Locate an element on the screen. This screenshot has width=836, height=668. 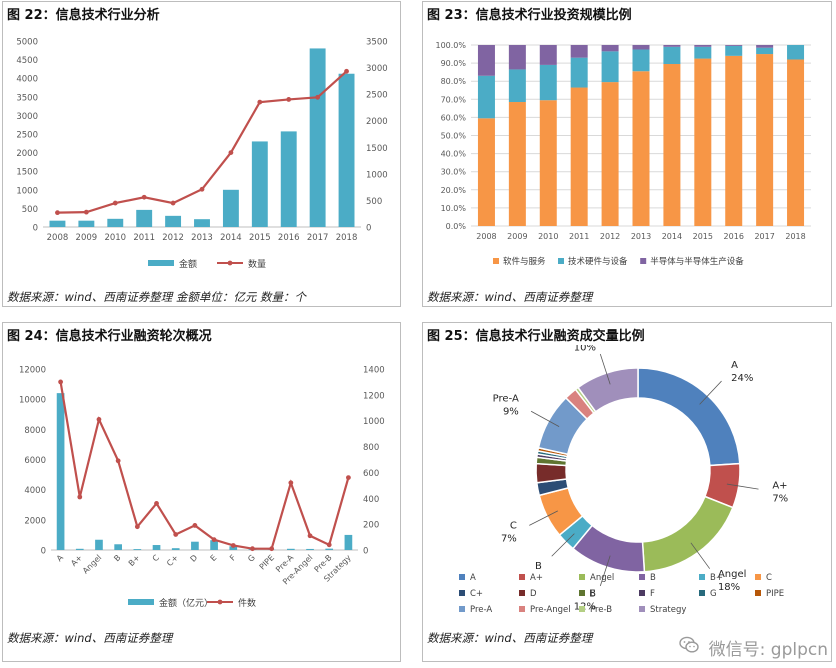
slice-label: B is located at coordinates (592, 593).